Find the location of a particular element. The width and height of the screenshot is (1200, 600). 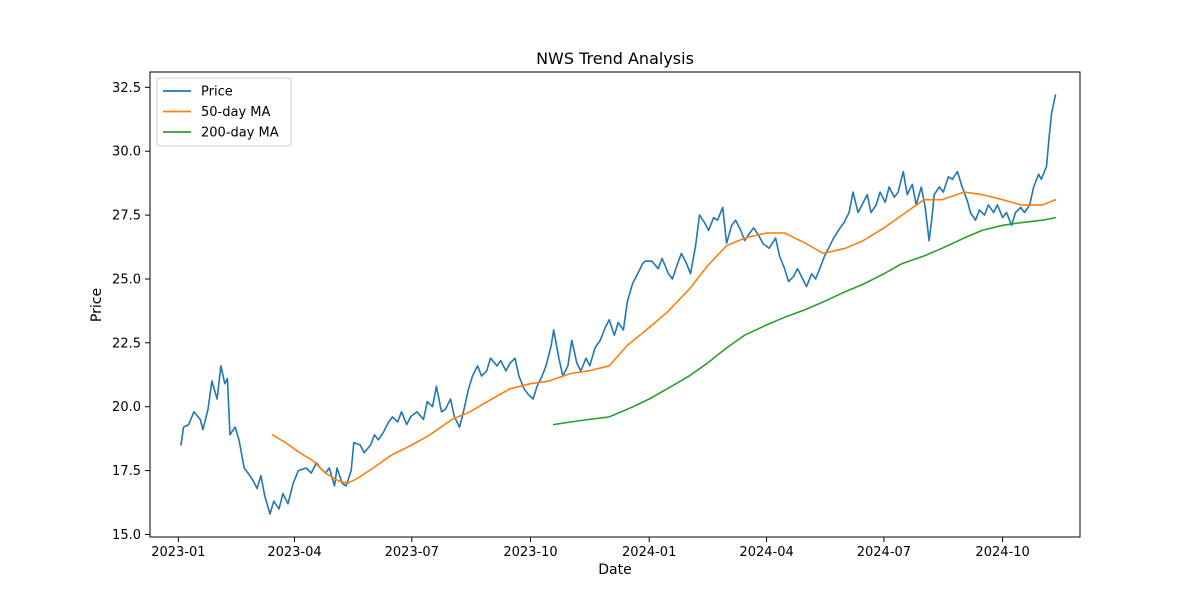

y-tick-label: 27.5 is located at coordinates (126, 216).